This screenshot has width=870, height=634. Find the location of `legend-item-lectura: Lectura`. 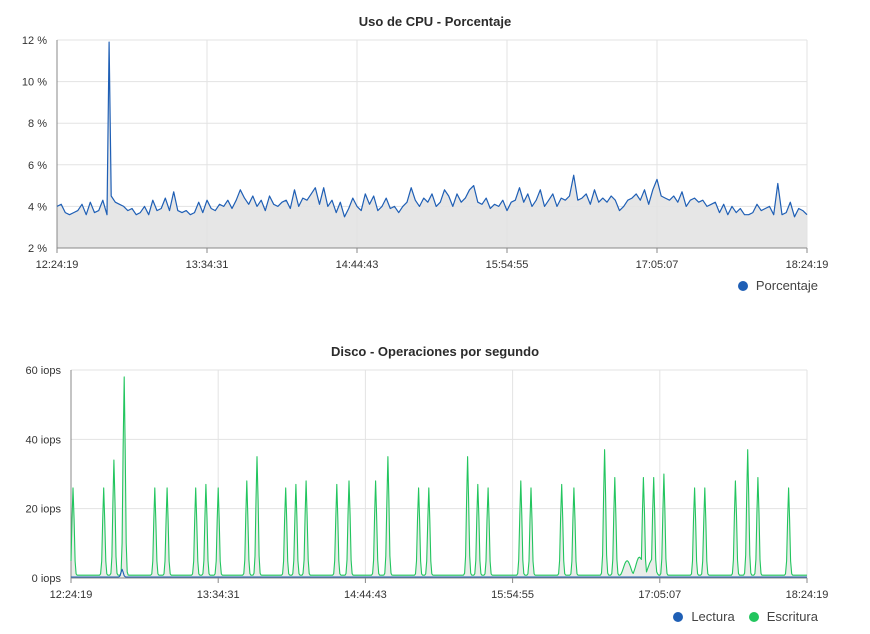

legend-item-lectura: Lectura is located at coordinates (704, 616).